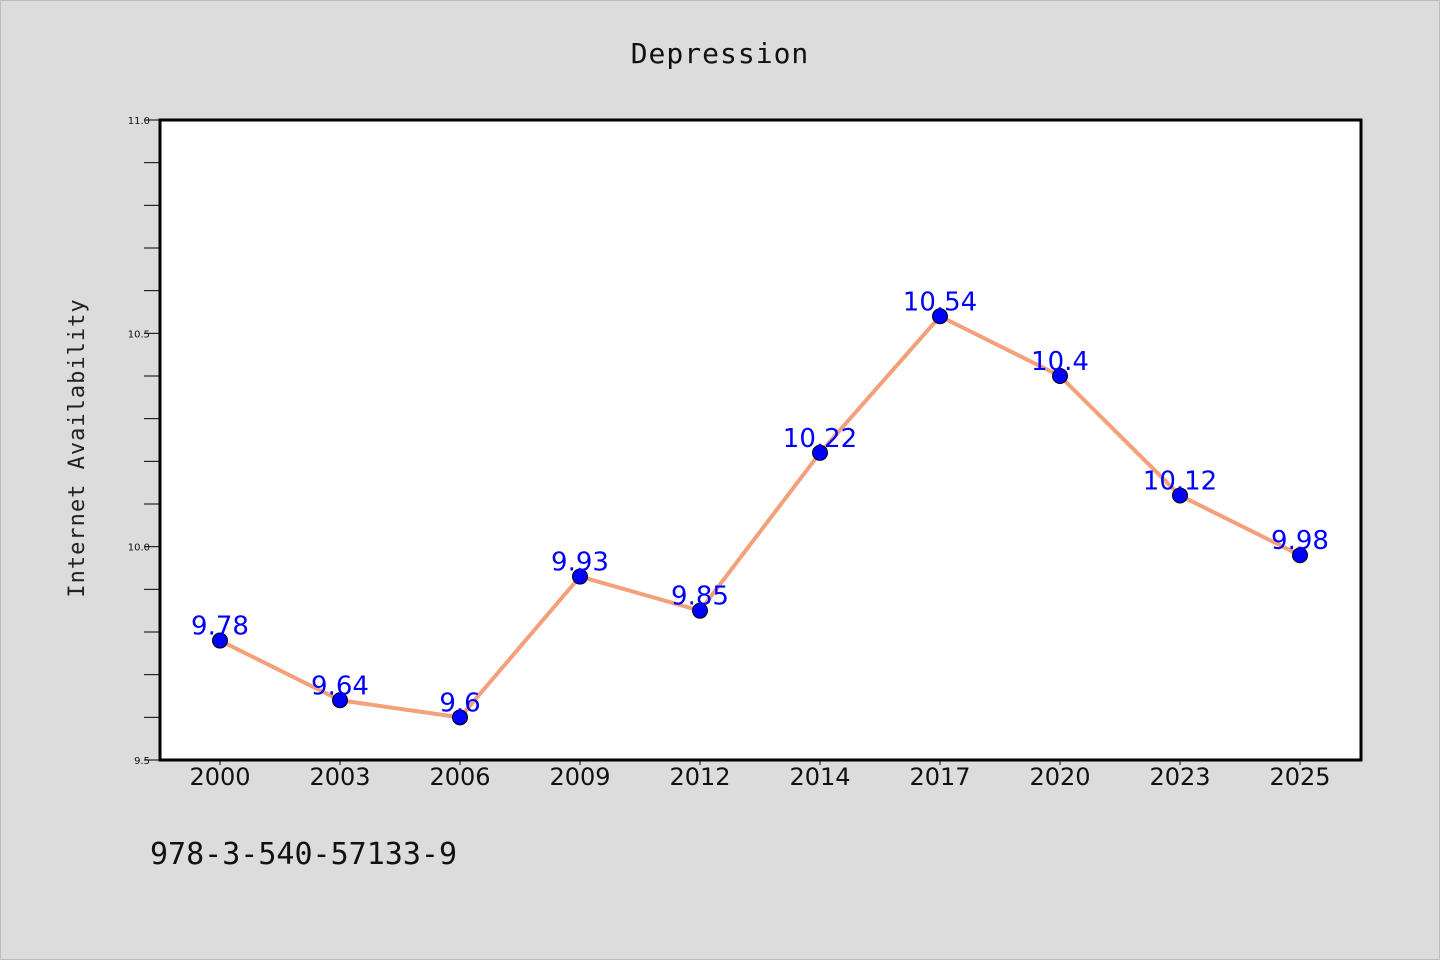  I want to click on x-tick-label: 2003, so click(339, 777).